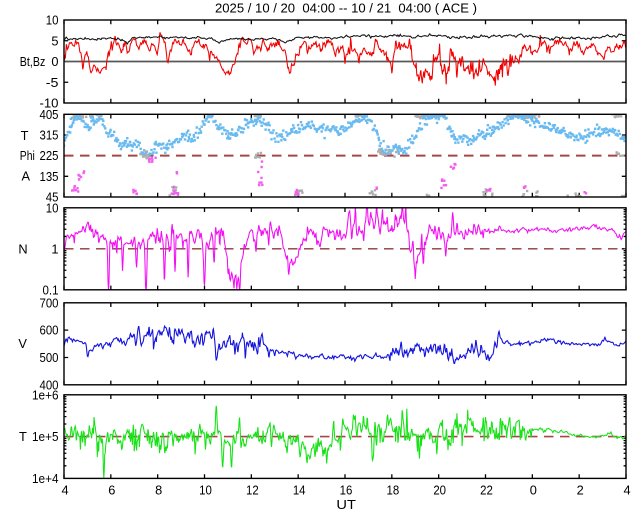 The image size is (640, 512). I want to click on svg-text: N, so click(22, 248).